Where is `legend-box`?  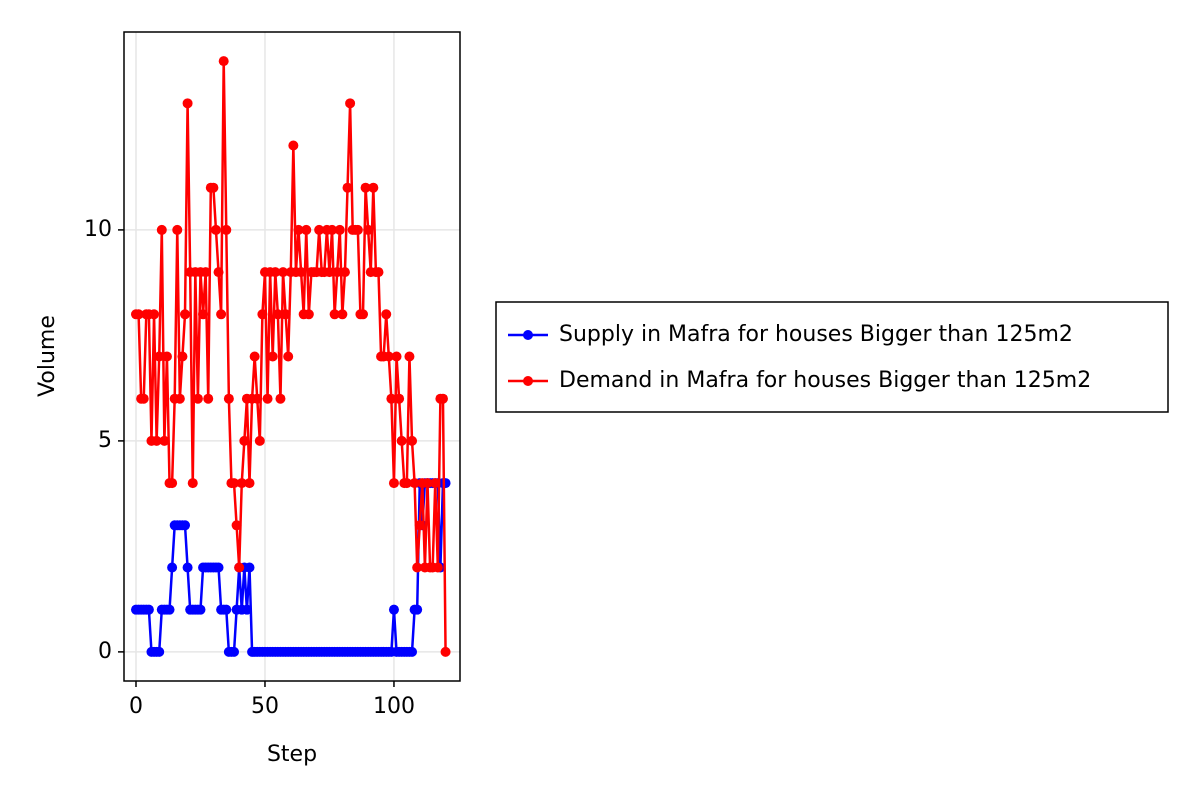
legend-box is located at coordinates (832, 357).